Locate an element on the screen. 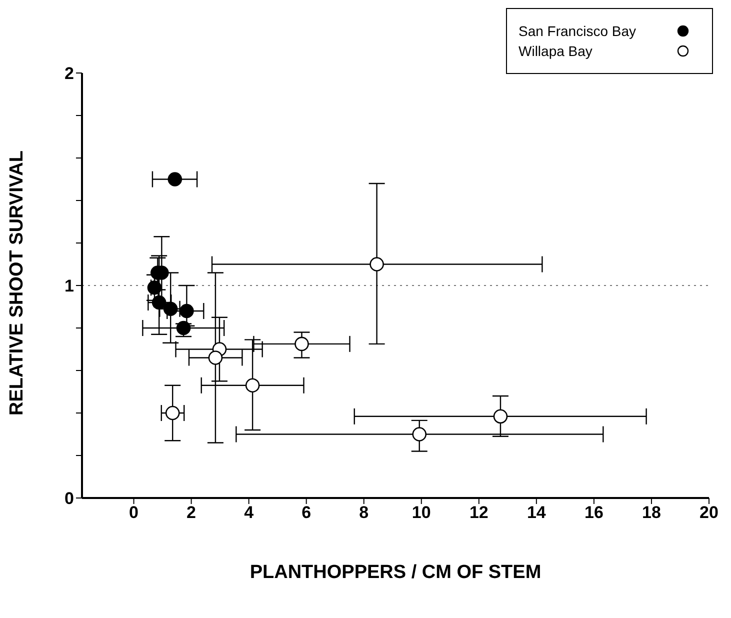  x-tick-label: 4 is located at coordinates (249, 512).